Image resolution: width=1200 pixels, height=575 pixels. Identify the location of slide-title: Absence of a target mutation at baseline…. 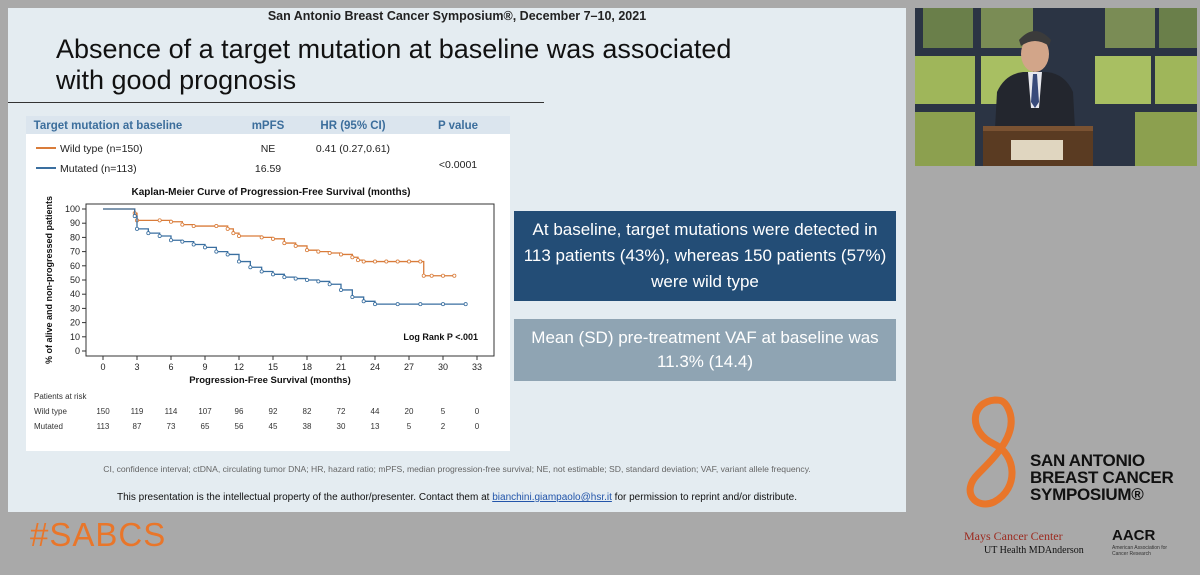
(456, 65).